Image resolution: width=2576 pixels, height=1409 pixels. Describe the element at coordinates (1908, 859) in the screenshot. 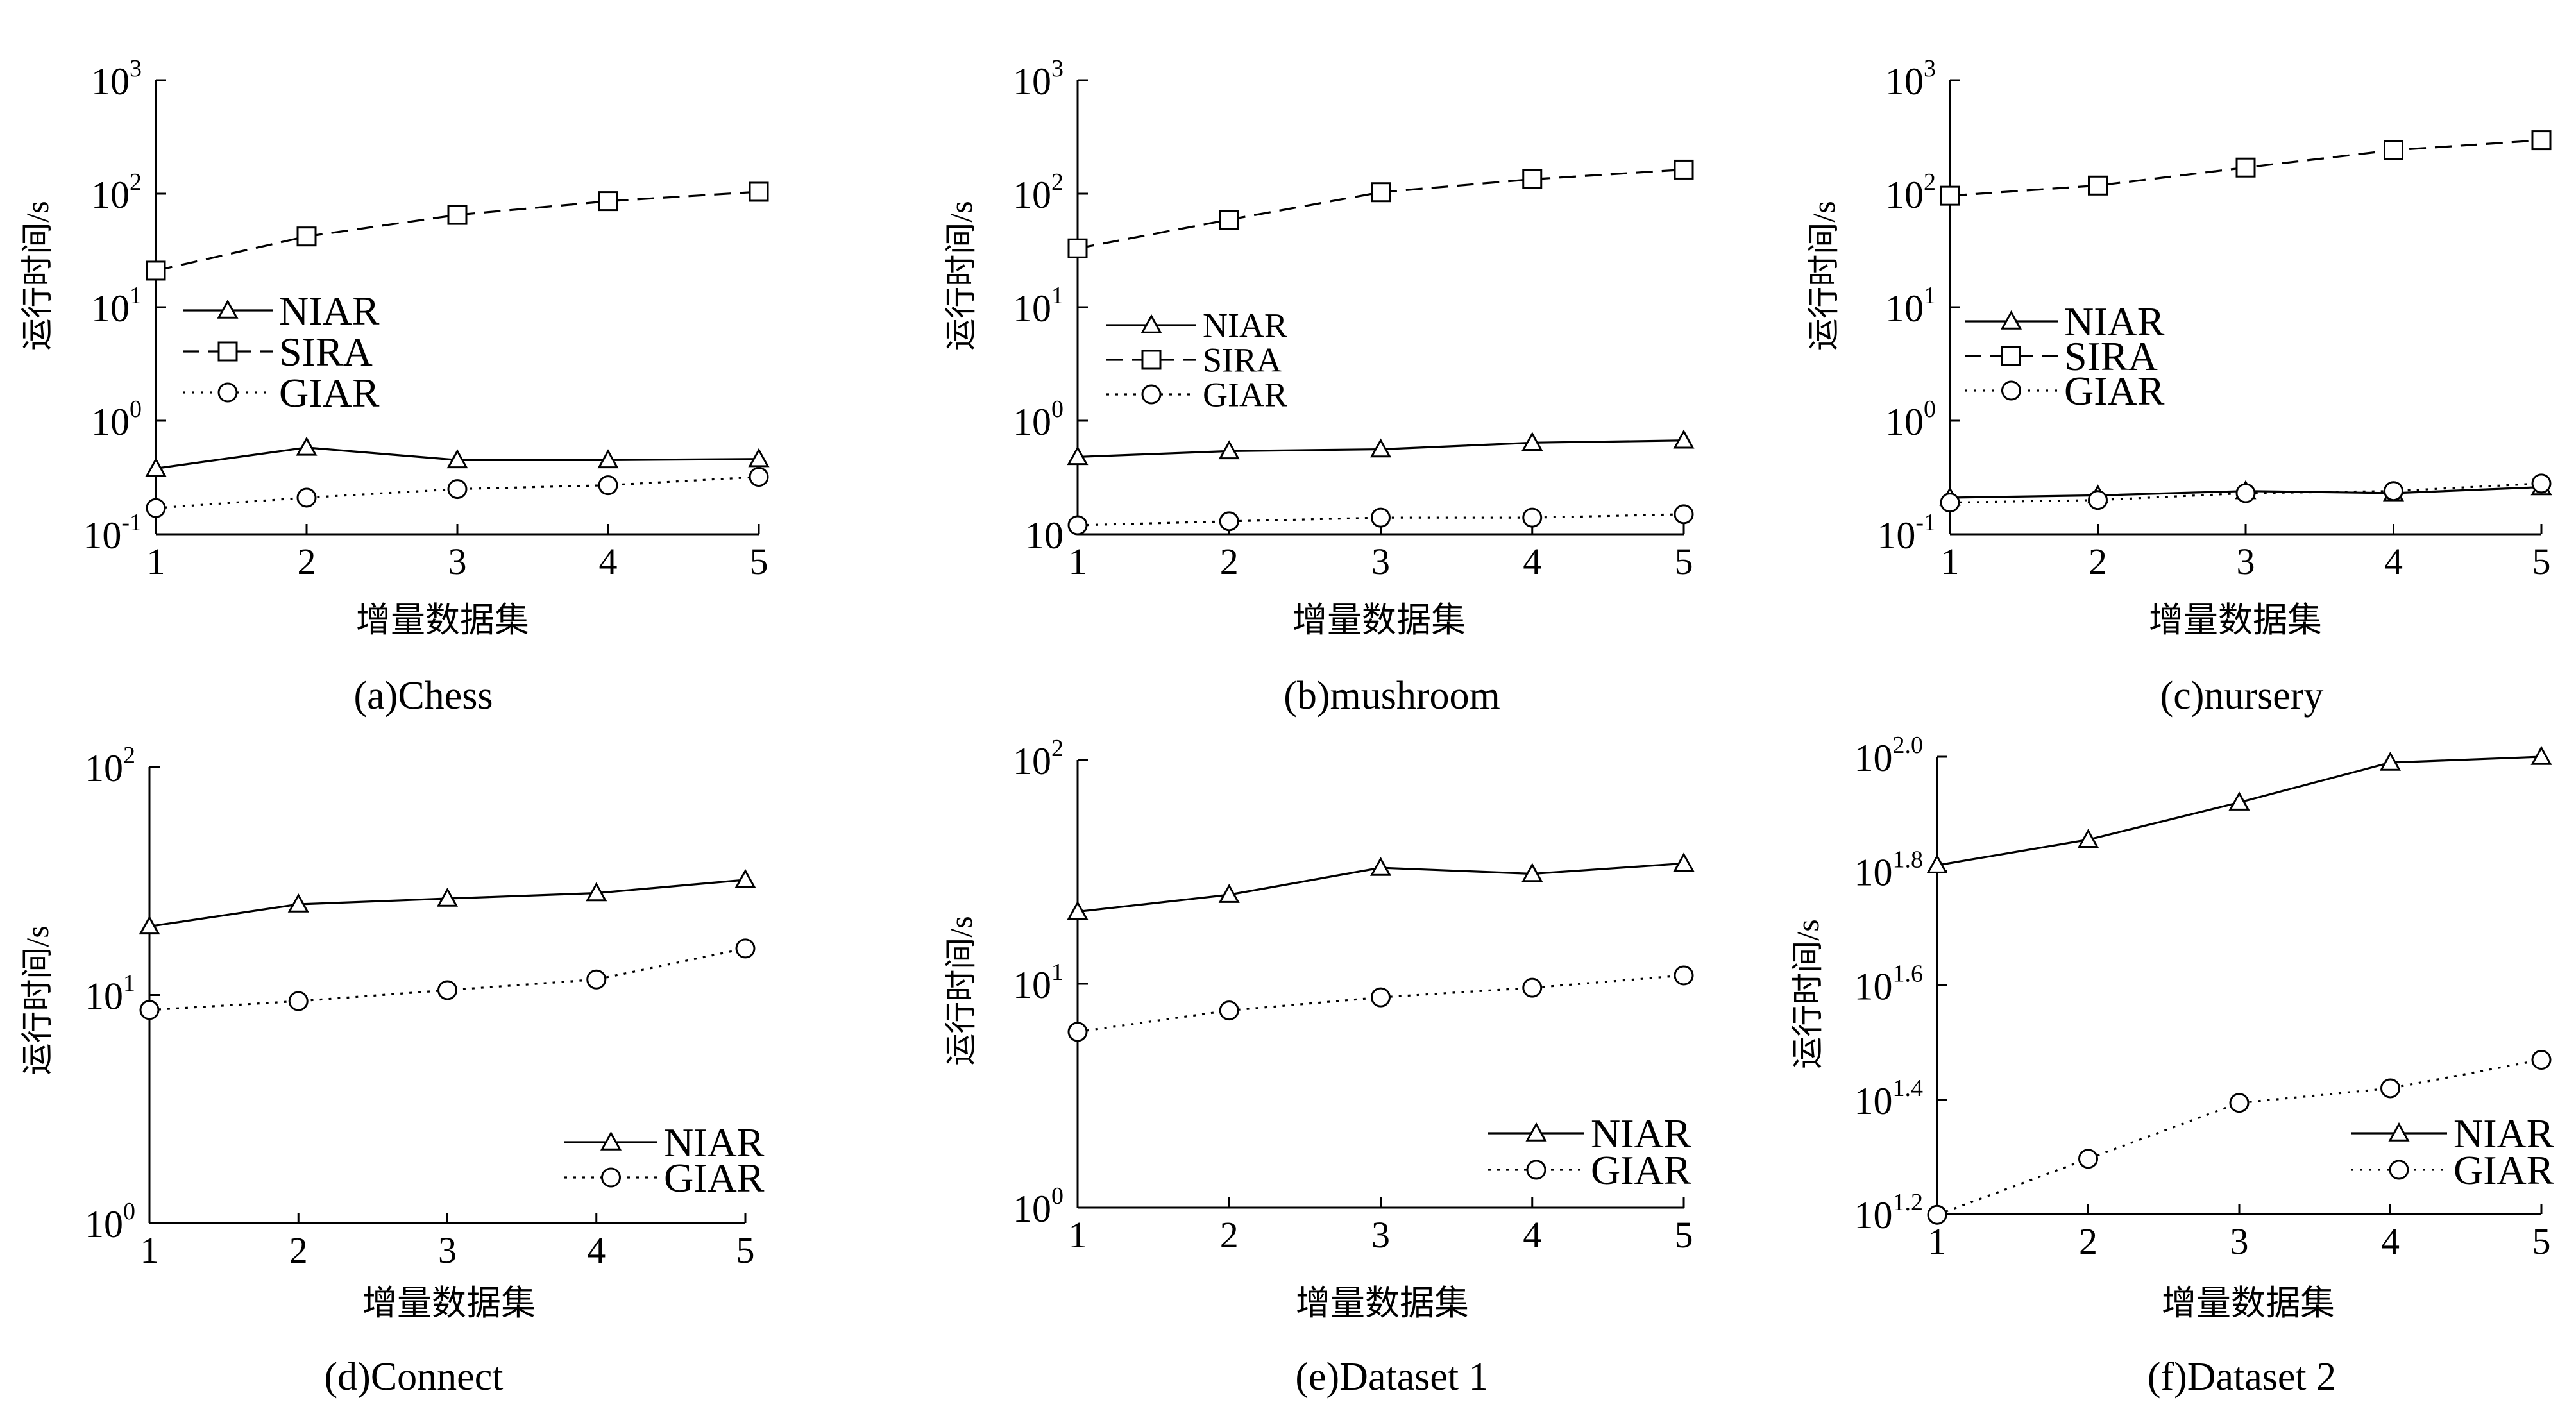

I see `y-tick-exponent: 1.8` at that location.